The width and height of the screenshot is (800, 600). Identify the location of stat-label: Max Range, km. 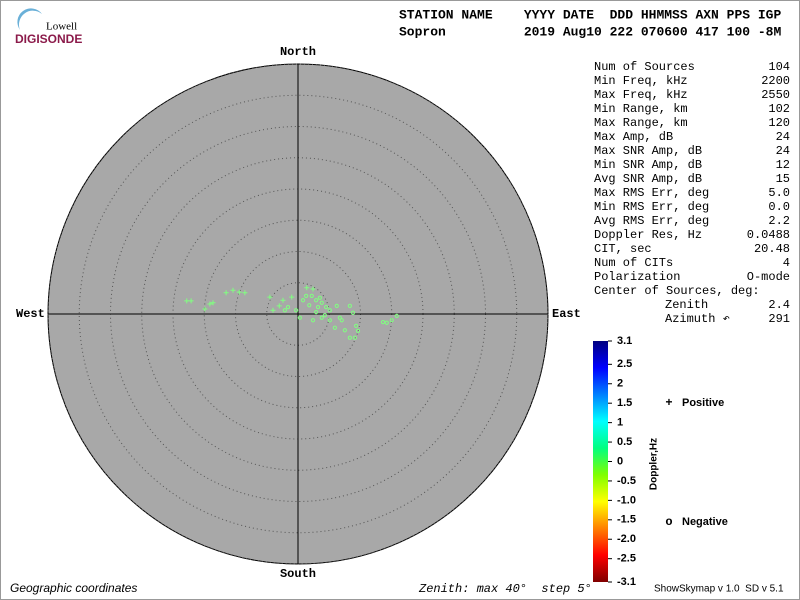
(641, 123).